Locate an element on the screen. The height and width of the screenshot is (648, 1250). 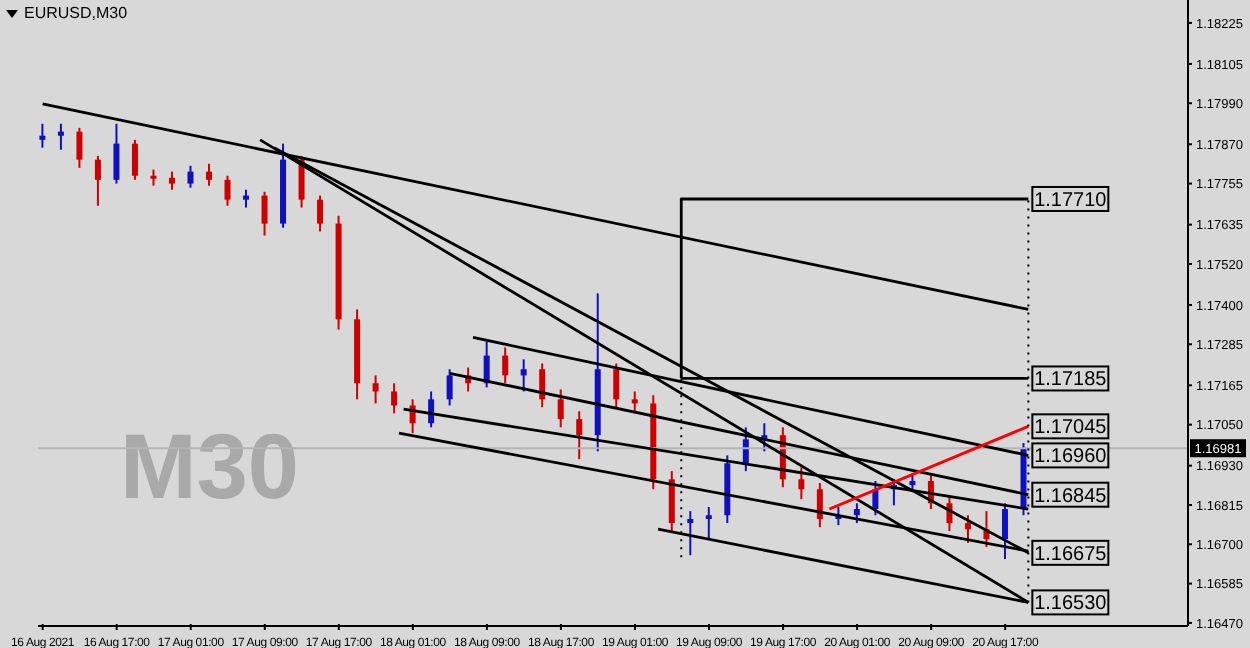
chart-title: EURUSD,M30 is located at coordinates (76, 14).